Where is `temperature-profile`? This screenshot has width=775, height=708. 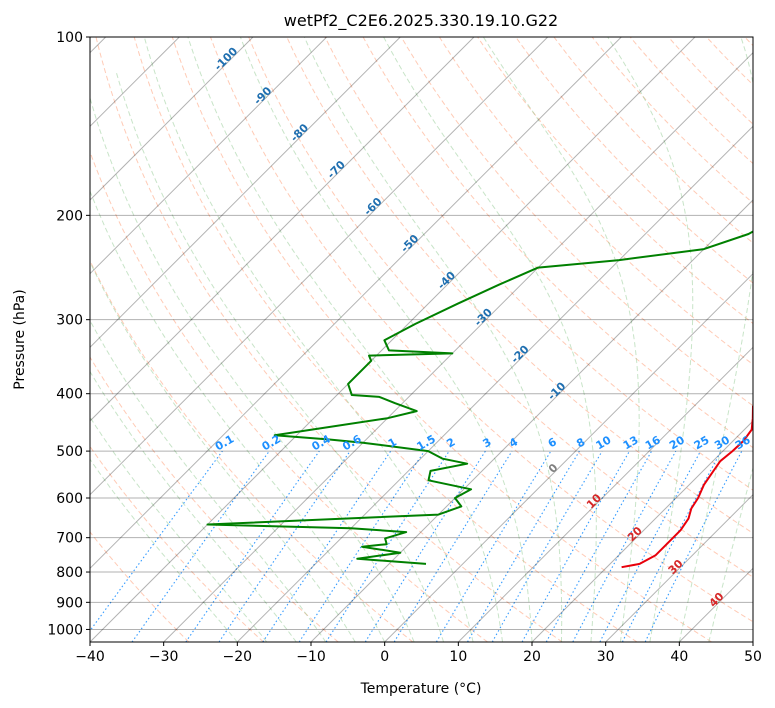 temperature-profile is located at coordinates (687, 487).